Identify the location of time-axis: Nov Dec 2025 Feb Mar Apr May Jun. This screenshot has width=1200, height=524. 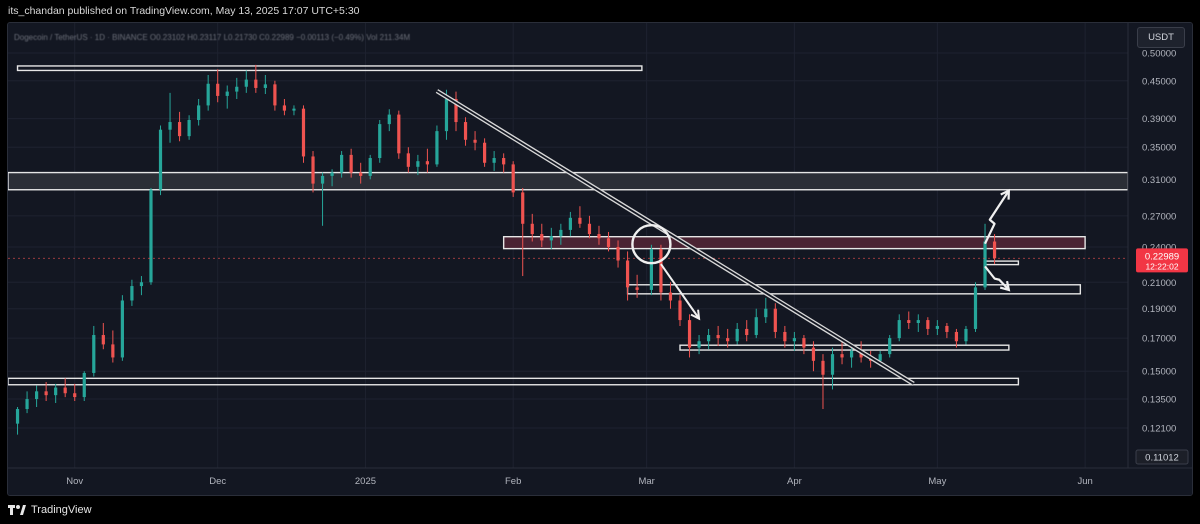
(600, 477).